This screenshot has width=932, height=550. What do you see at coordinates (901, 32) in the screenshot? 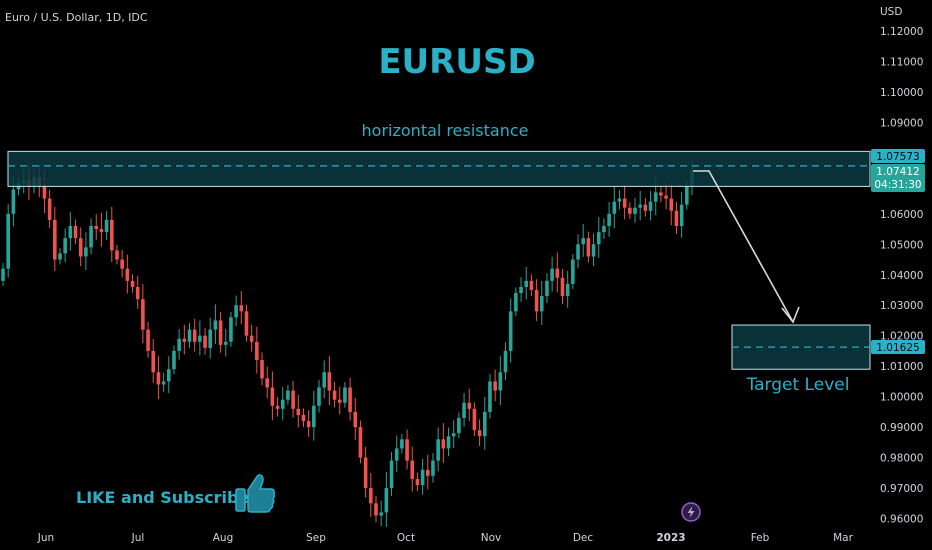
I see `price-tick-label: 1.12000` at bounding box center [901, 32].